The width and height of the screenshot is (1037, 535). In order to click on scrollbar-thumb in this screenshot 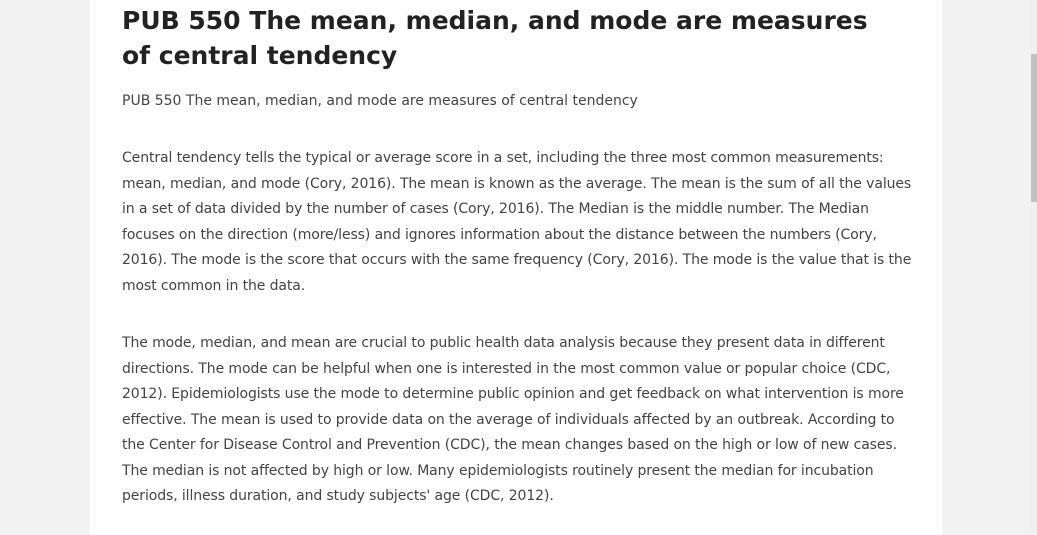, I will do `click(1034, 128)`.